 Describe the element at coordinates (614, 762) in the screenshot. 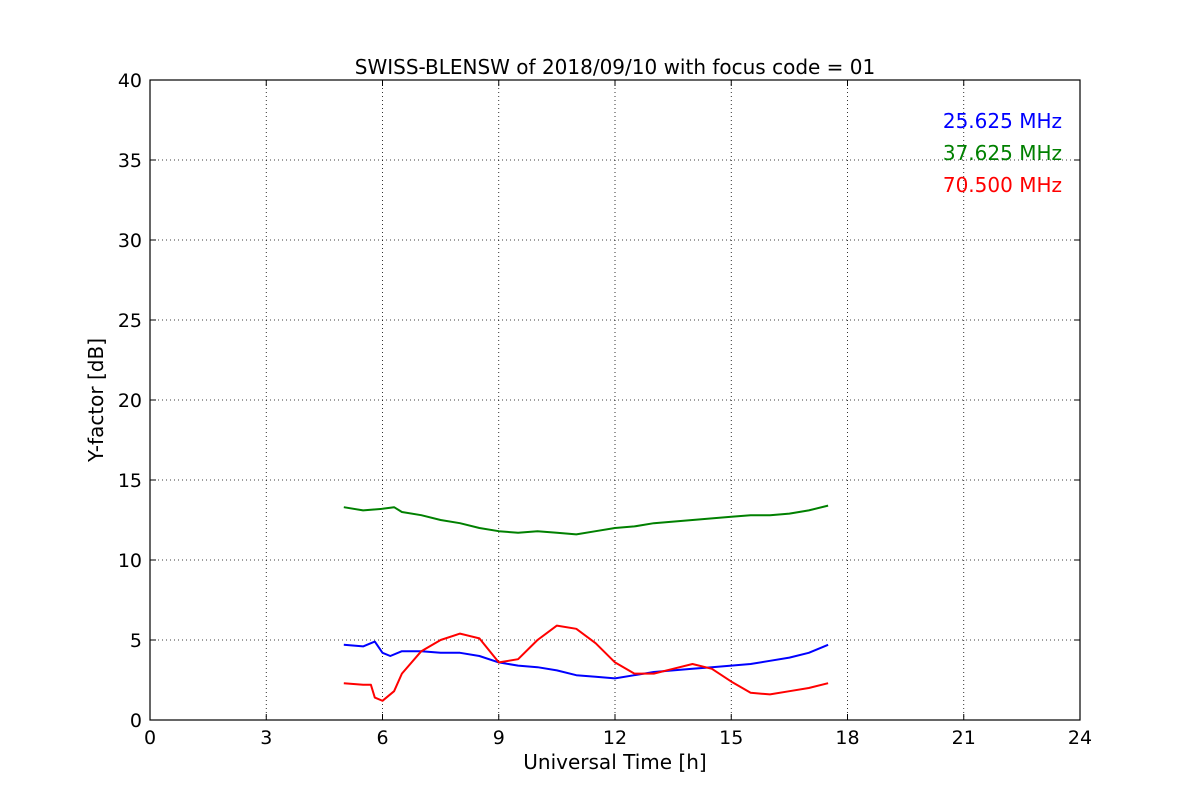

I see `x-axis-label: Universal Time [h]` at that location.